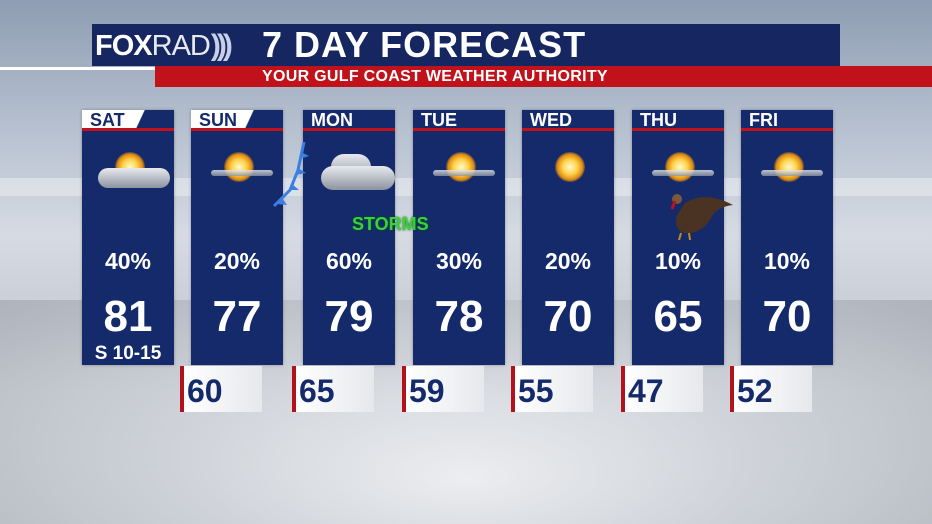 This screenshot has height=524, width=932. I want to click on low-temp: 52, so click(771, 389).